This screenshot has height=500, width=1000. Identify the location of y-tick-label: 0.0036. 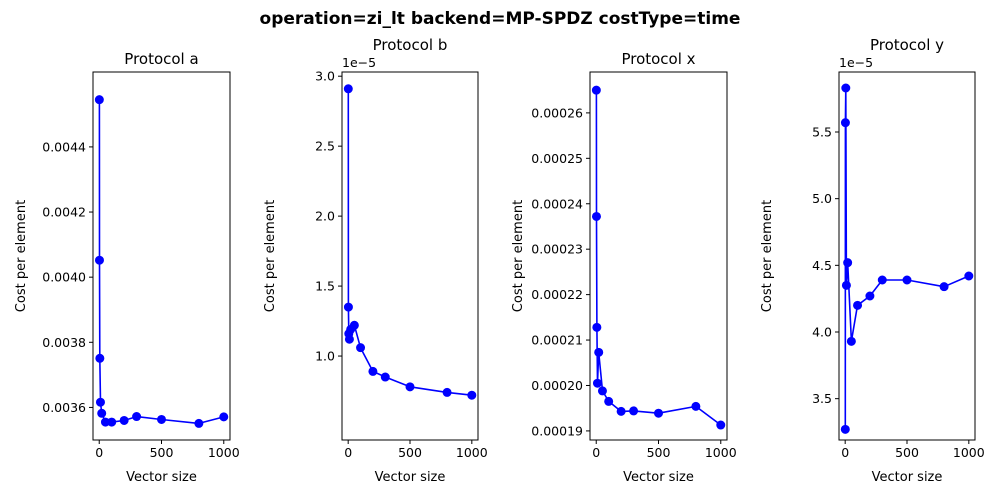
(64, 407).